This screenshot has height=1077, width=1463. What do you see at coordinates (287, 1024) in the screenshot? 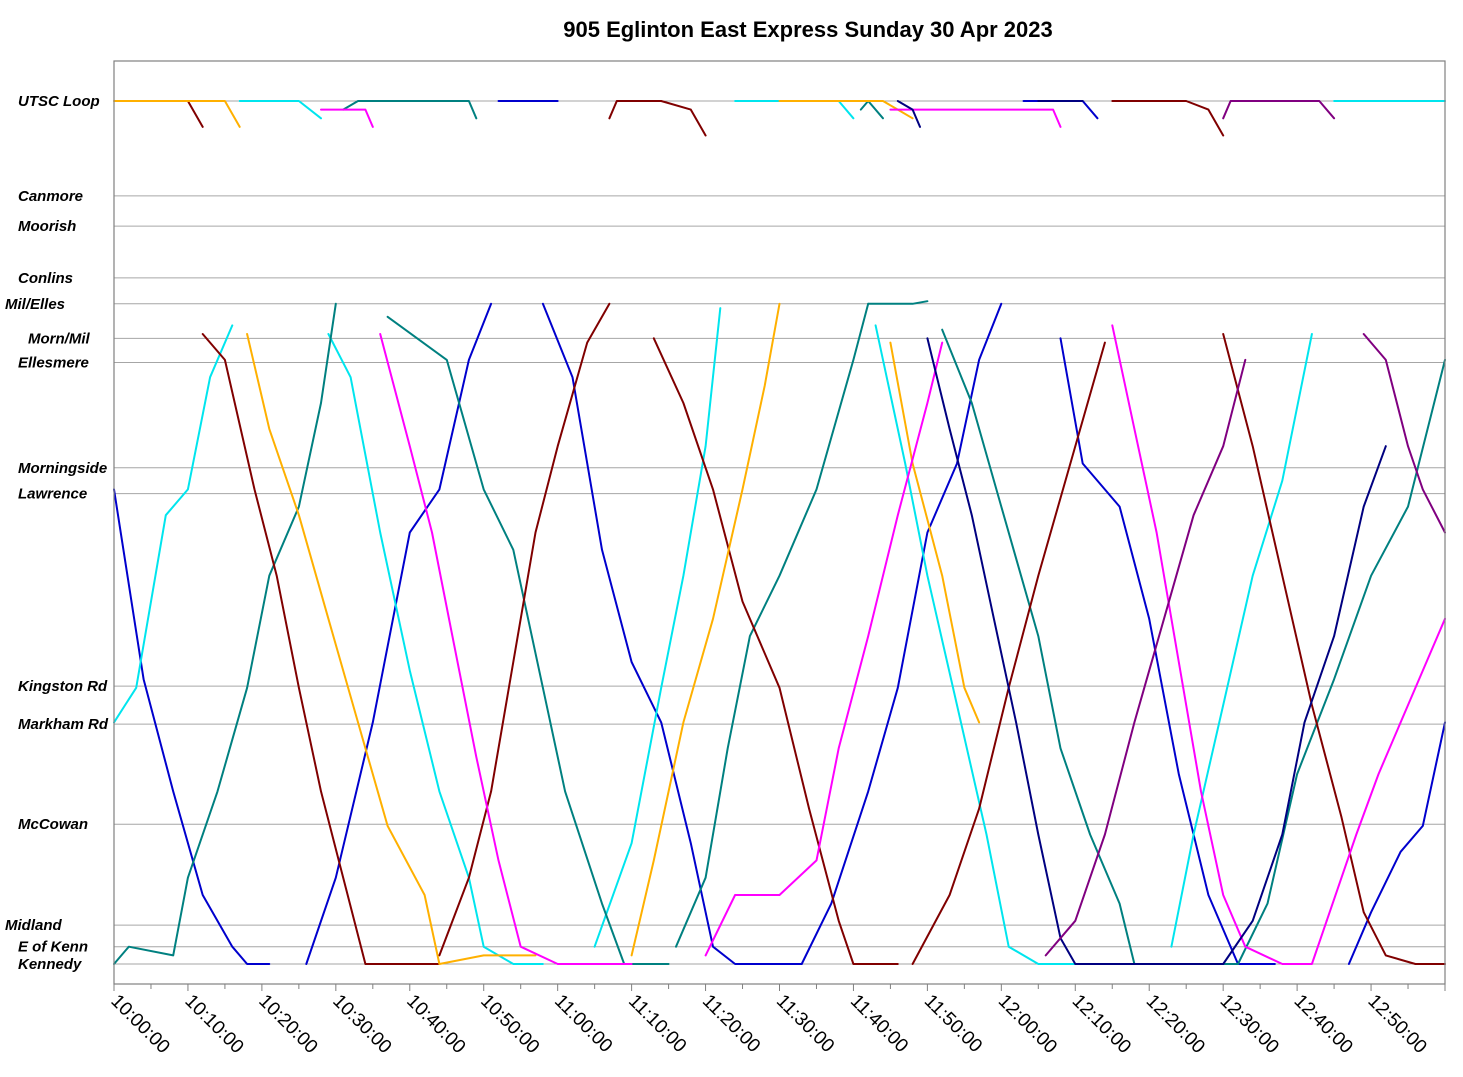
I see `x-tick-label: 10:20:00` at bounding box center [287, 1024].